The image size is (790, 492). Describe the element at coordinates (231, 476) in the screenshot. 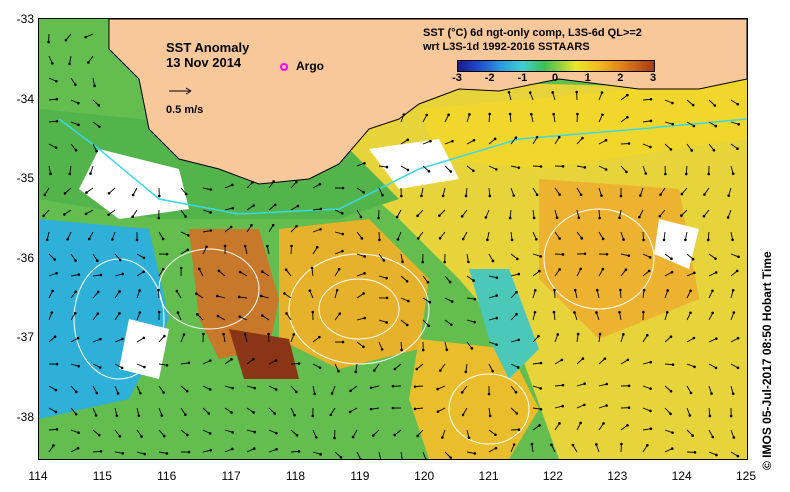

I see `lon-tick-label: 117` at that location.